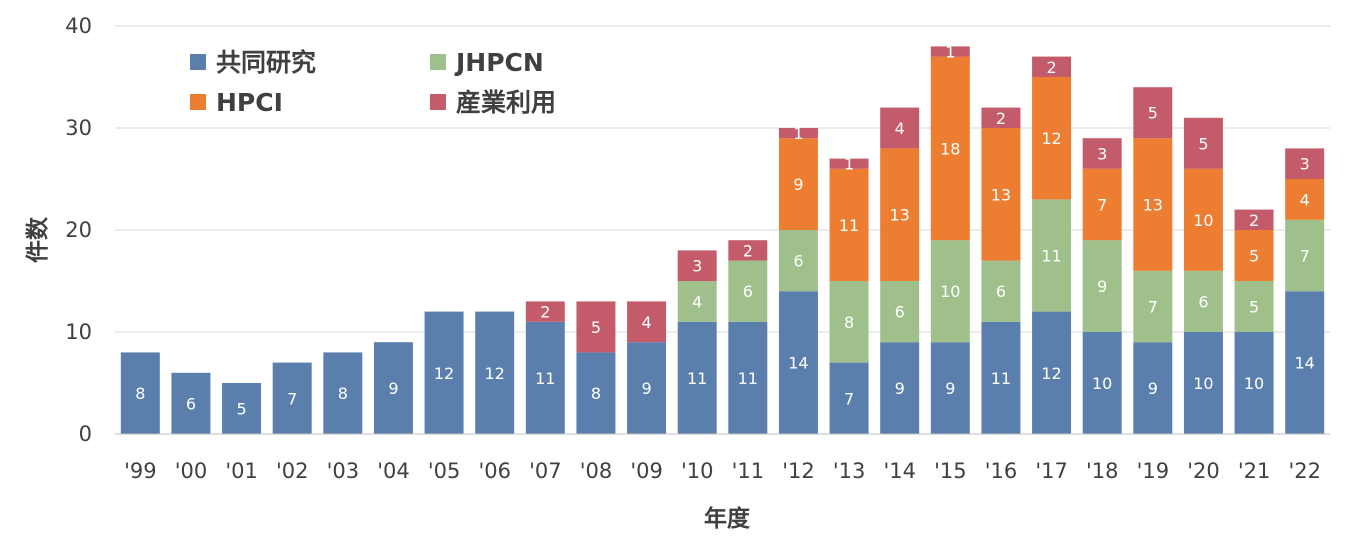  What do you see at coordinates (646, 471) in the screenshot?
I see `x-tick-label: '09` at bounding box center [646, 471].